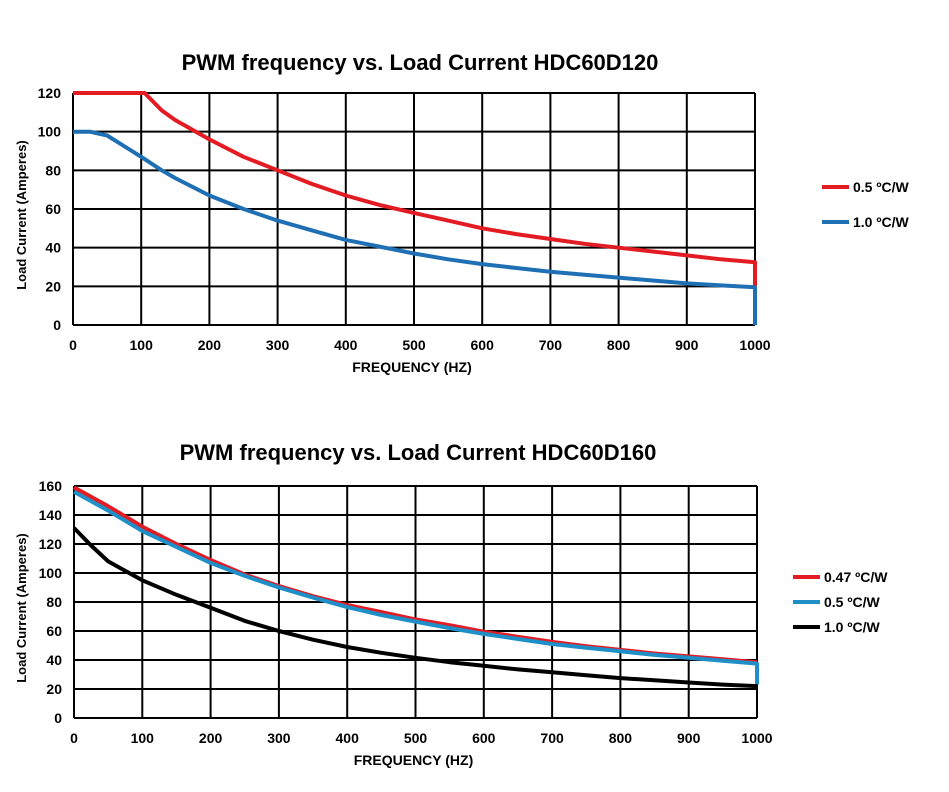 This screenshot has width=949, height=792. I want to click on y-tick-label: 160, so click(51, 486).